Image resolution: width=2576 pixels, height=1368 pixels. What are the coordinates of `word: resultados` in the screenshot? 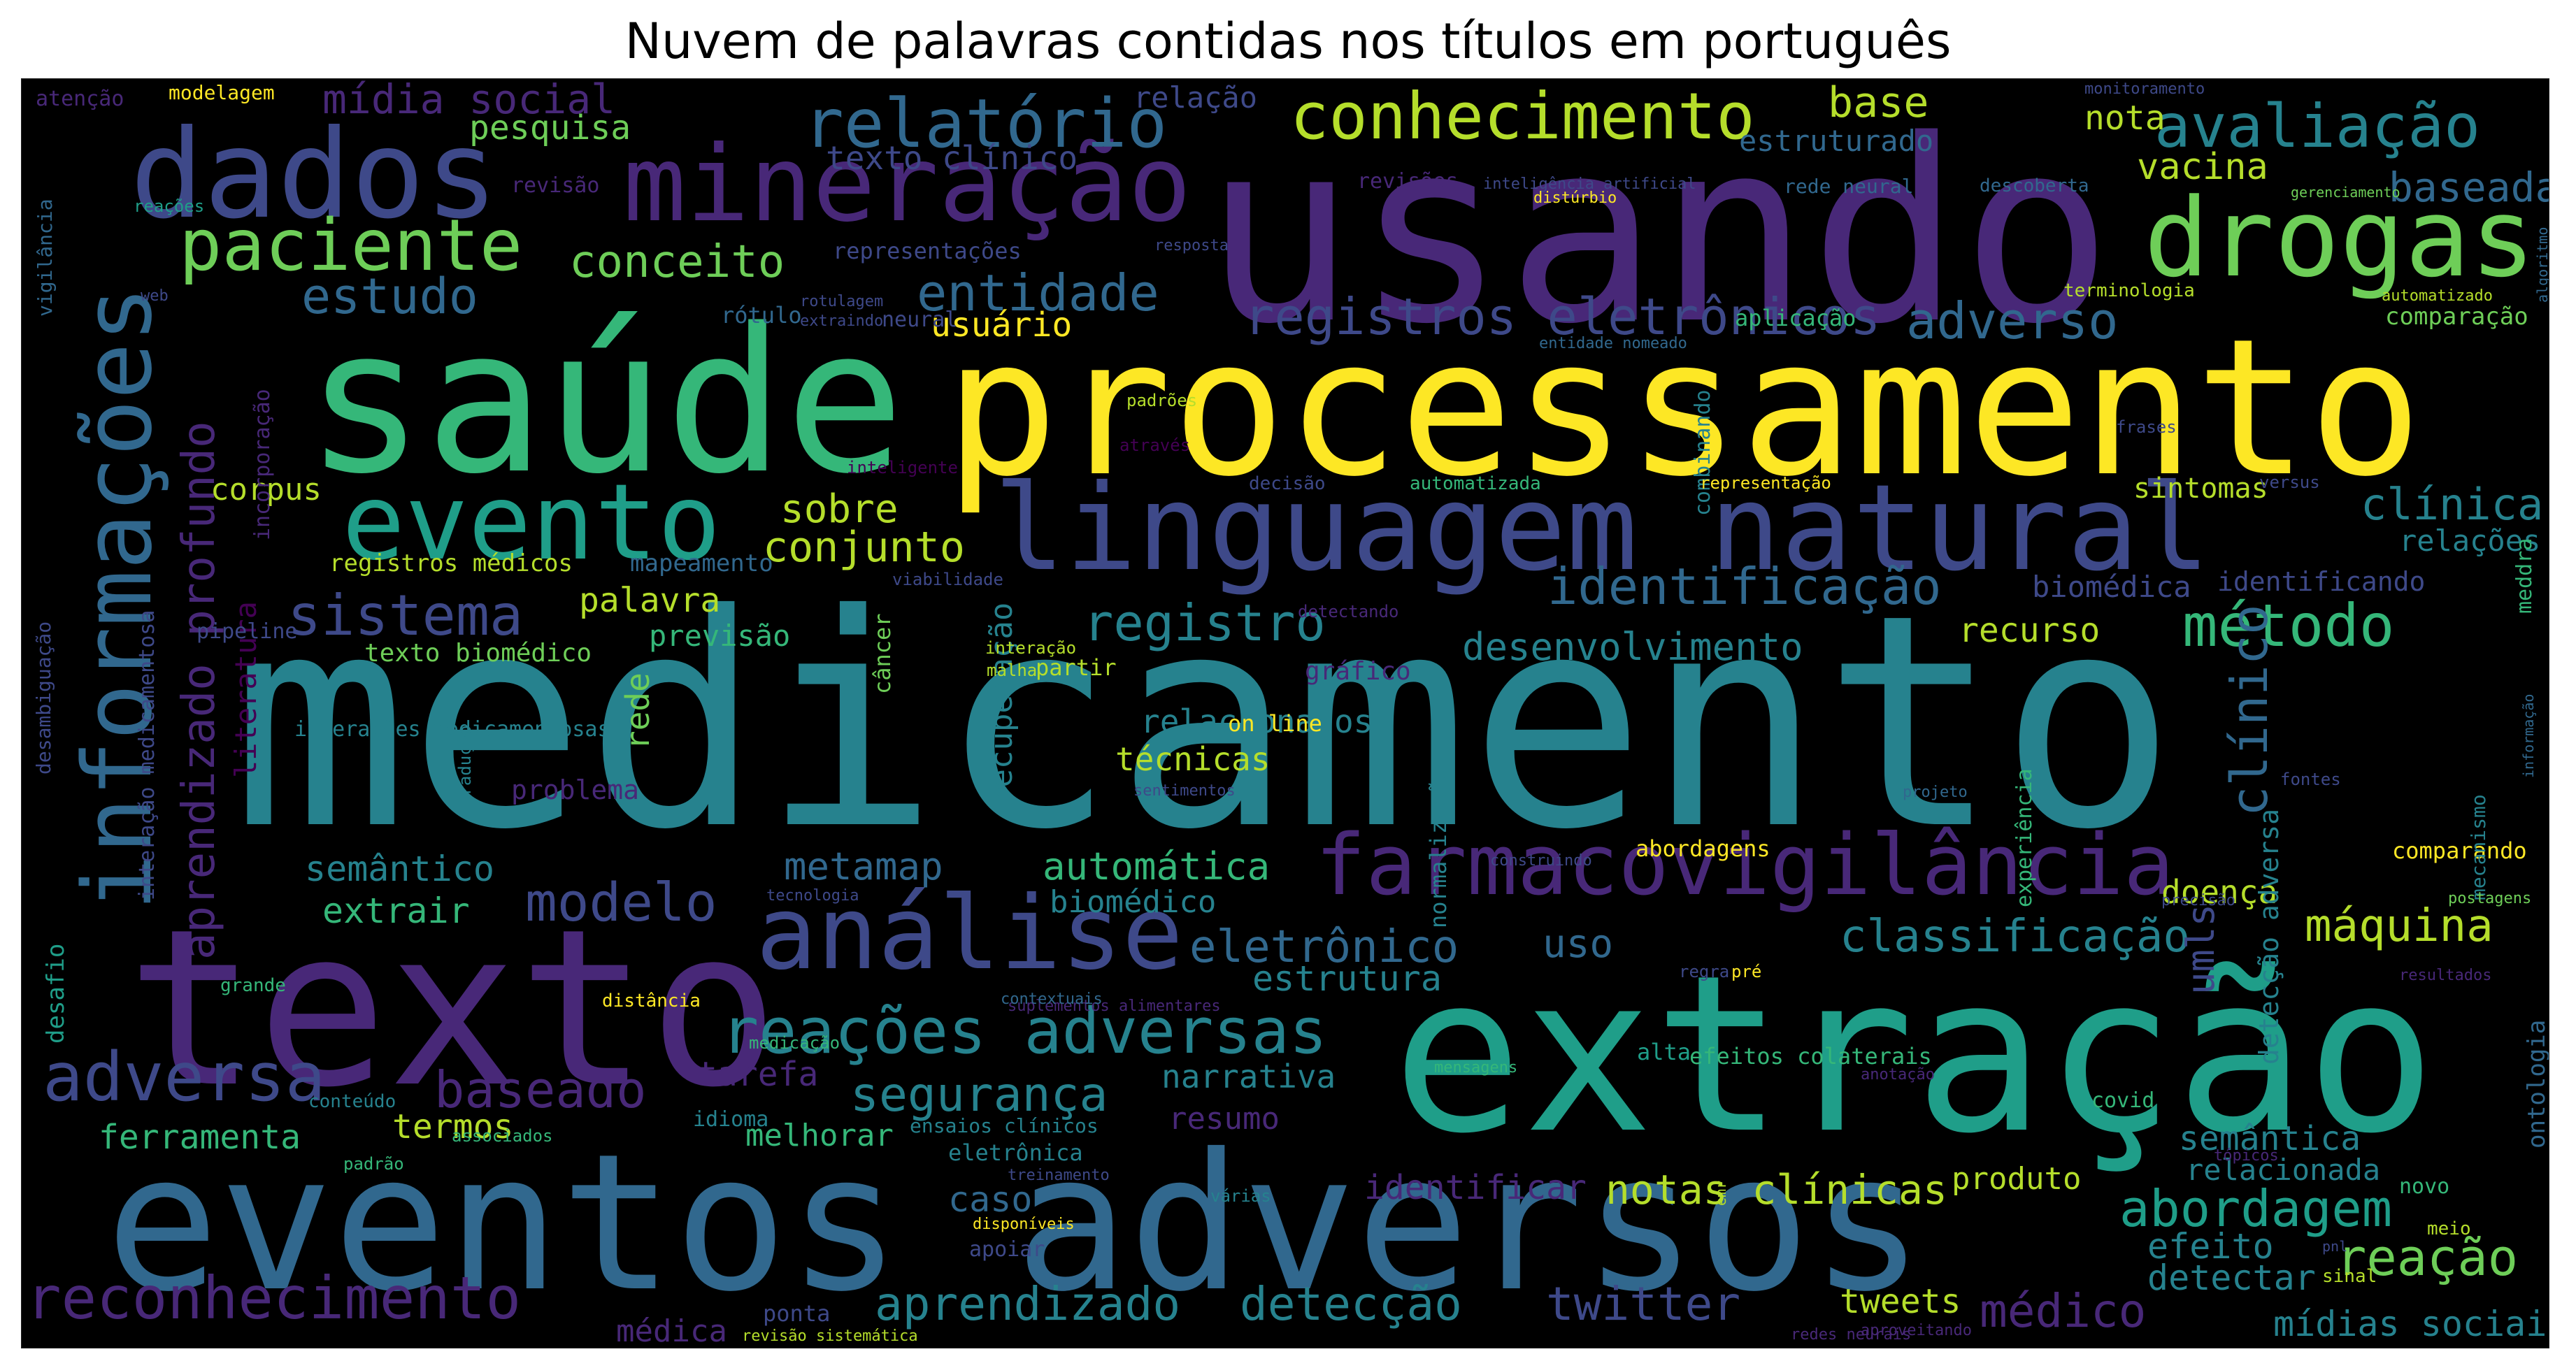 It's located at (2445, 976).